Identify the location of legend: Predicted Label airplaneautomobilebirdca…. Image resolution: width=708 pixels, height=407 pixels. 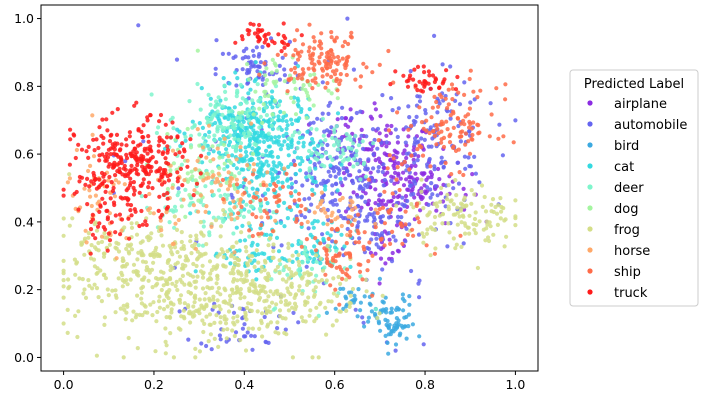
(634, 188).